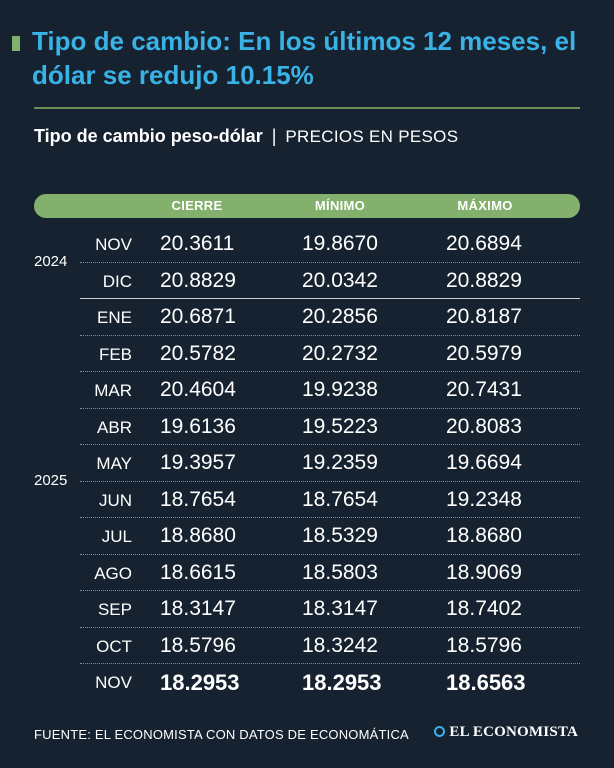 This screenshot has height=768, width=614. Describe the element at coordinates (113, 390) in the screenshot. I see `month-label: MAR` at that location.